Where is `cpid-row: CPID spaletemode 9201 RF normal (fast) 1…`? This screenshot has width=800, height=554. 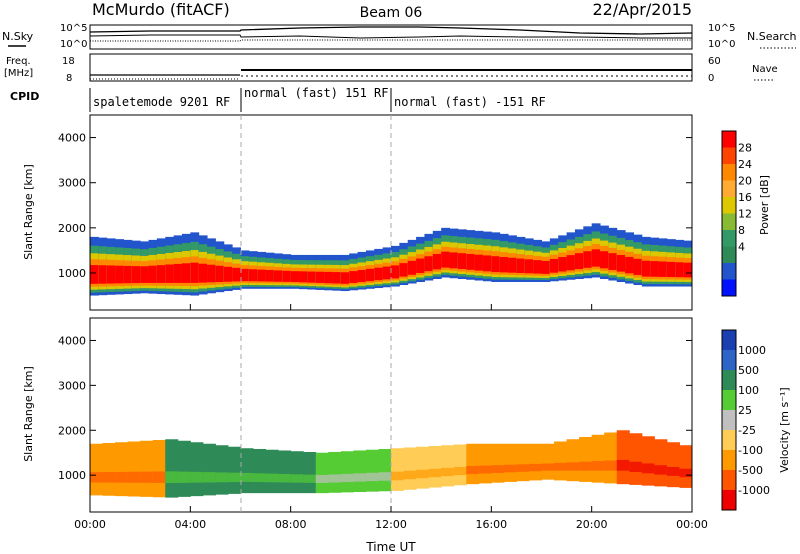
cpid-row: CPID spaletemode 9201 RF normal (fast) 1… is located at coordinates (278, 99).